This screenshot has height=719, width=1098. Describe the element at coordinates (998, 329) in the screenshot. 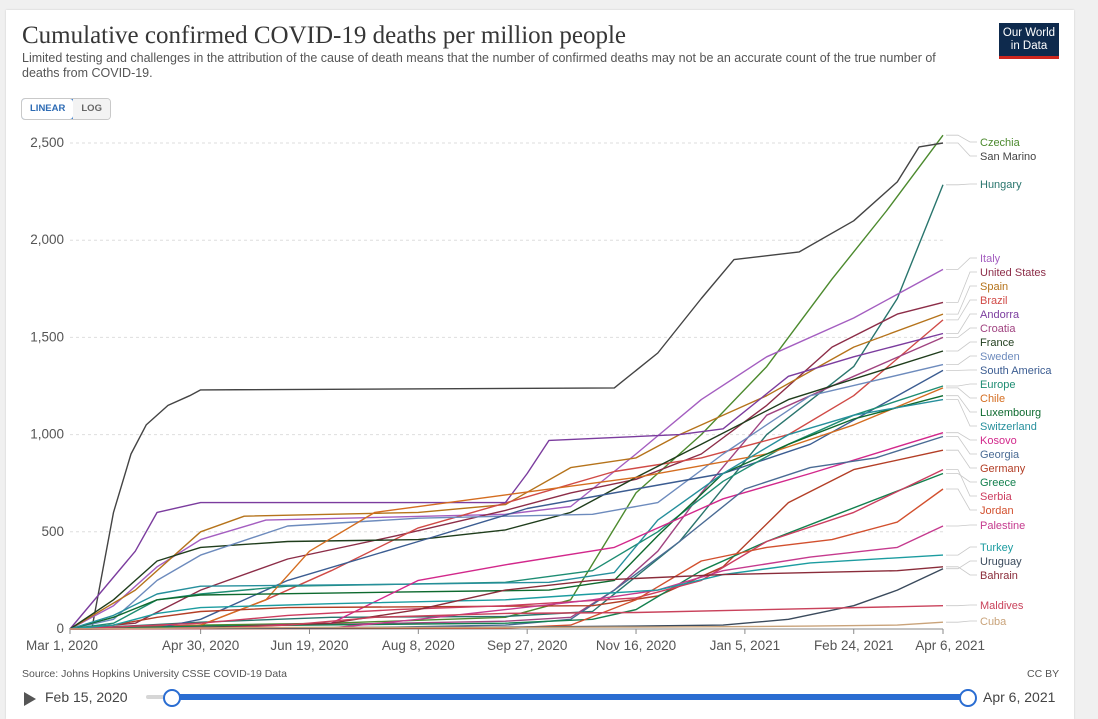

I see `series-label-croatia: Croatia` at that location.